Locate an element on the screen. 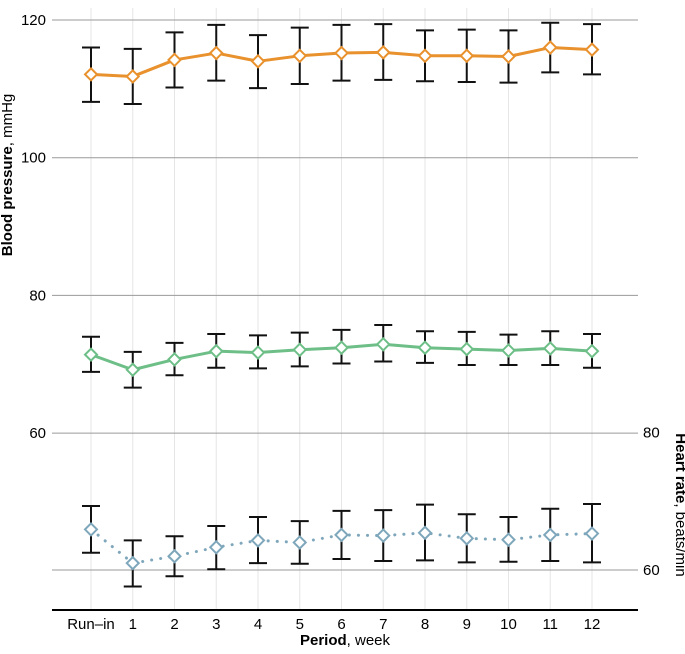 The height and width of the screenshot is (654, 685). x-tick-label: 3 is located at coordinates (216, 624).